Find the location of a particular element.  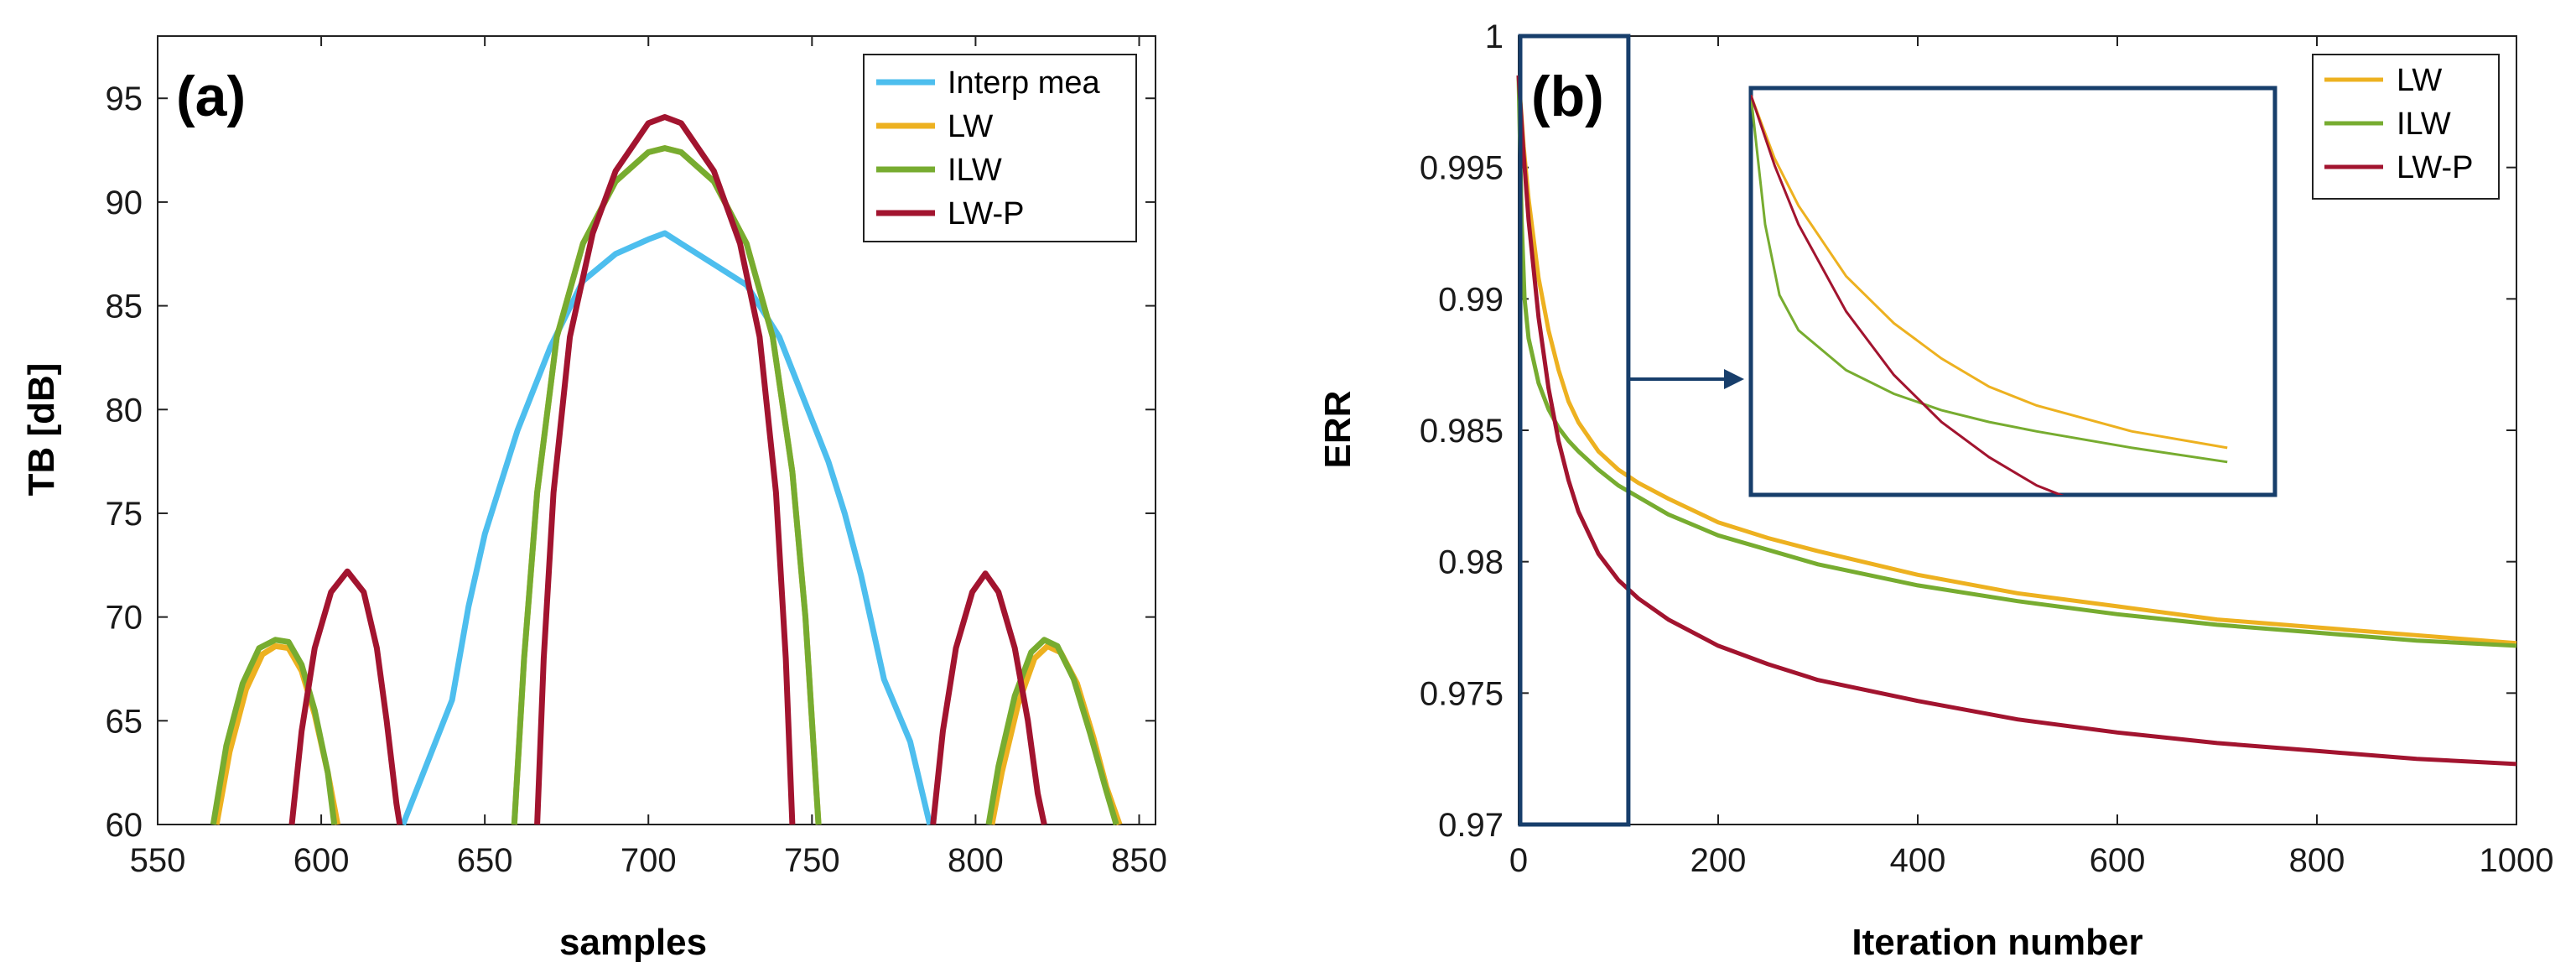

panel-b-y-axis-label: ERR is located at coordinates (1337, 430).